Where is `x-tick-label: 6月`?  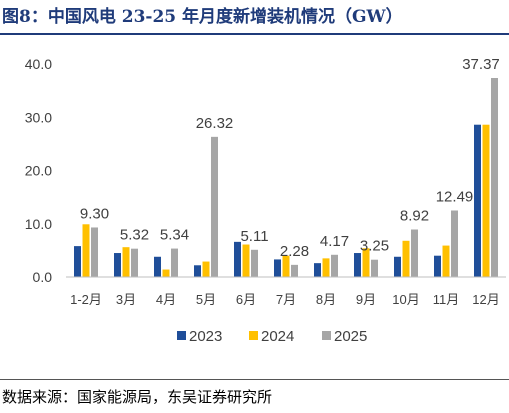 x-tick-label: 6月 is located at coordinates (246, 299).